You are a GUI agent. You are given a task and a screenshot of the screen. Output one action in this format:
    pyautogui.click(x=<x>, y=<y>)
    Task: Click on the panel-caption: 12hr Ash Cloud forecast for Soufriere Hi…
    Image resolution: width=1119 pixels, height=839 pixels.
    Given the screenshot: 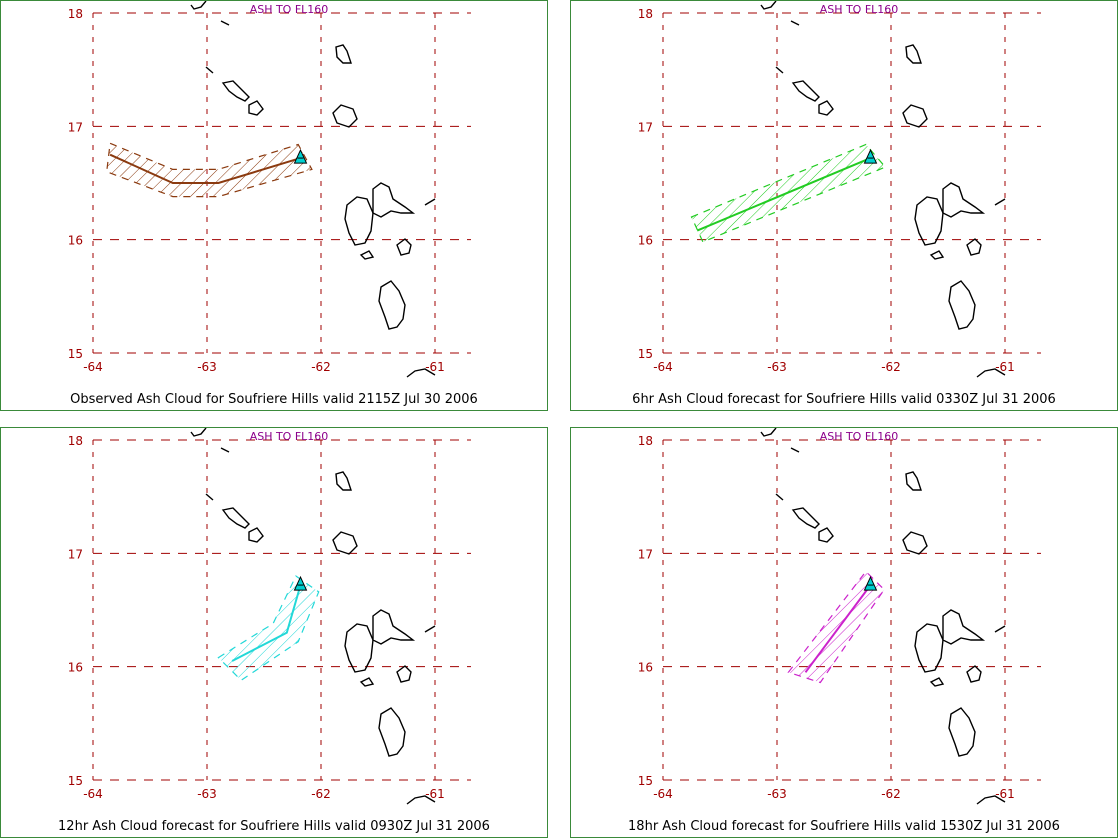 What is the action you would take?
    pyautogui.click(x=274, y=826)
    